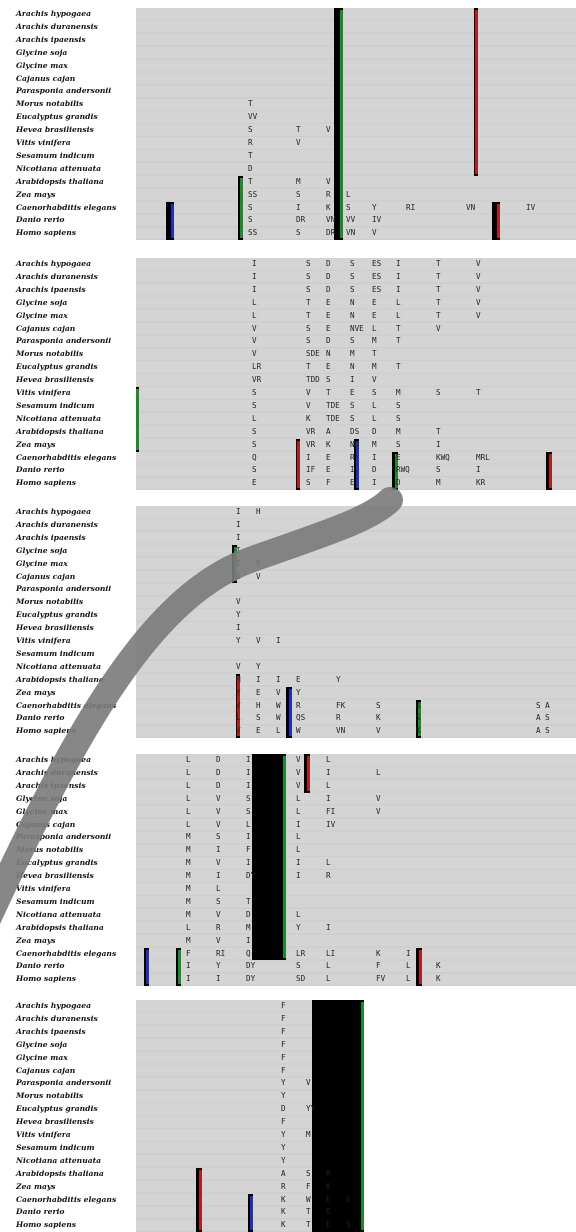 The image size is (576, 1232). What do you see at coordinates (57, 1109) in the screenshot?
I see `species-label: Eucalyptus grandis` at bounding box center [57, 1109].